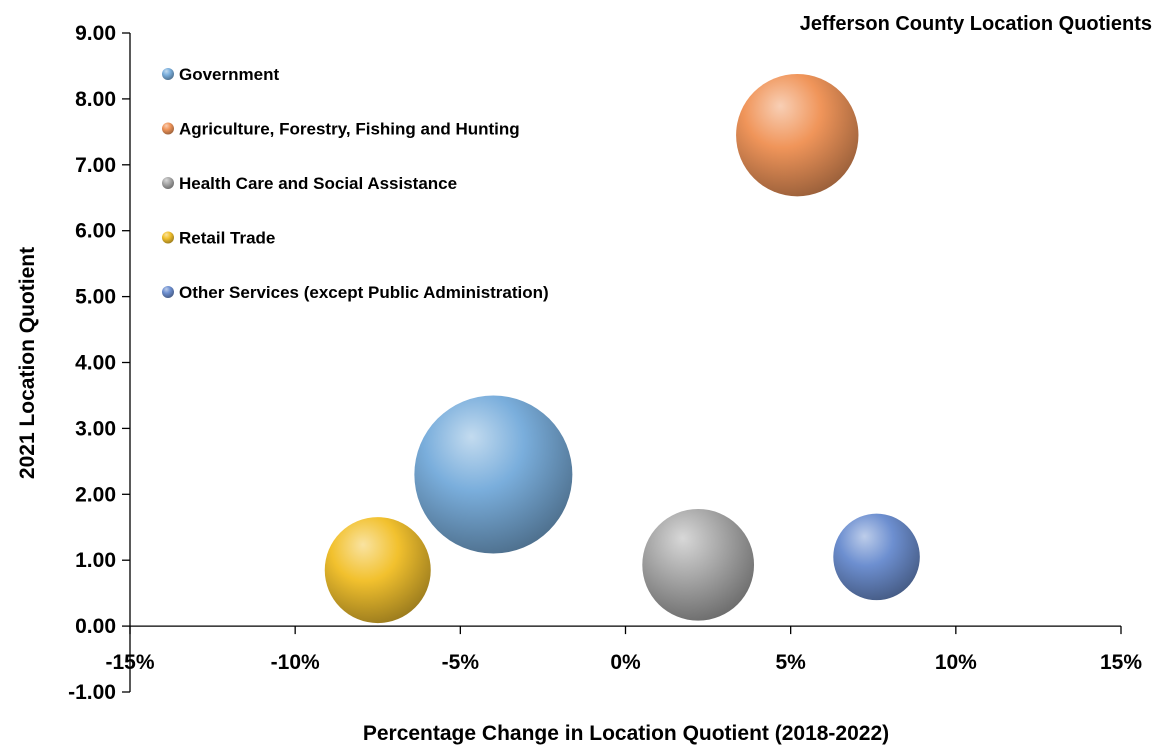  Describe the element at coordinates (95, 626) in the screenshot. I see `y-tick-label: 0.00` at that location.